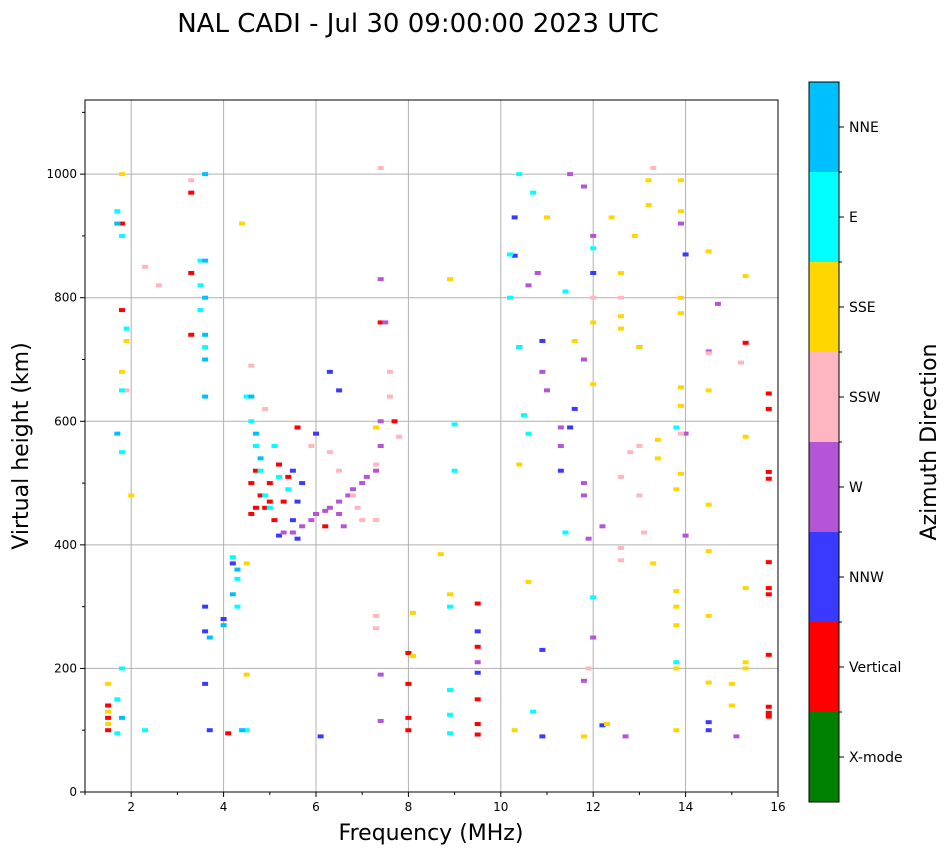  What do you see at coordinates (65, 455) in the screenshot?
I see `y-axis-ticks: 0 200 400 600 800 1000` at bounding box center [65, 455].